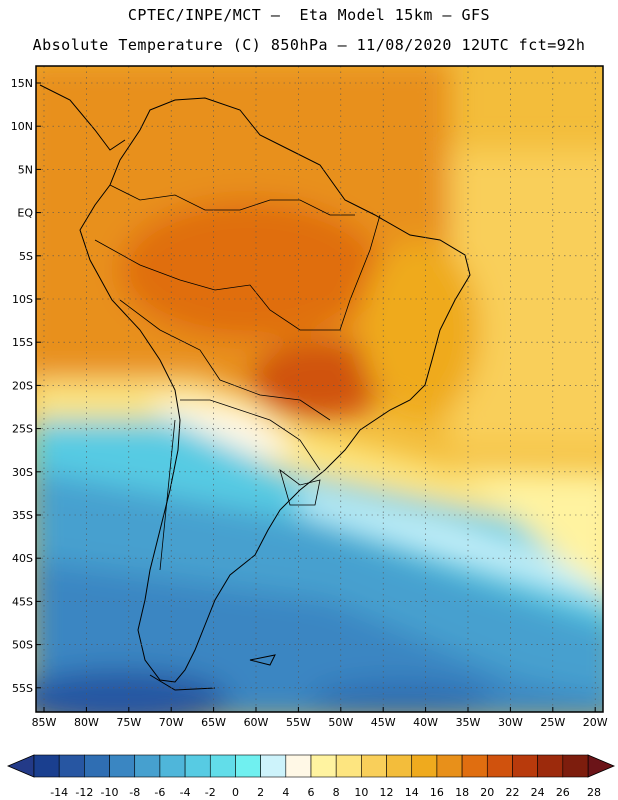 This screenshot has height=800, width=618. What do you see at coordinates (20, 766) in the screenshot?
I see `colorbar-under-arrow` at bounding box center [20, 766].